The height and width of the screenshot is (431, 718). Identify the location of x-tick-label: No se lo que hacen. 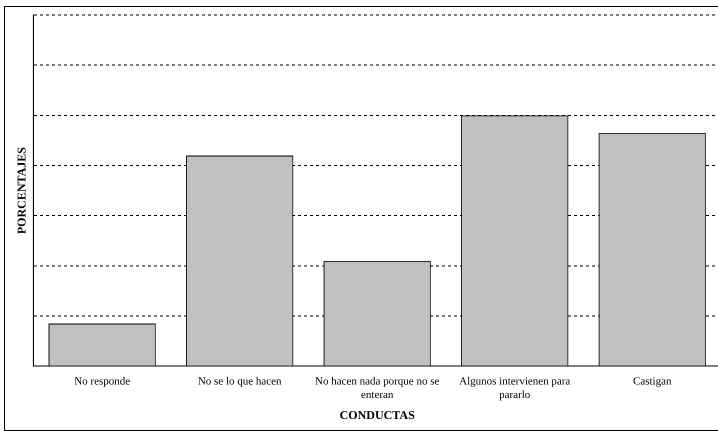
(240, 382).